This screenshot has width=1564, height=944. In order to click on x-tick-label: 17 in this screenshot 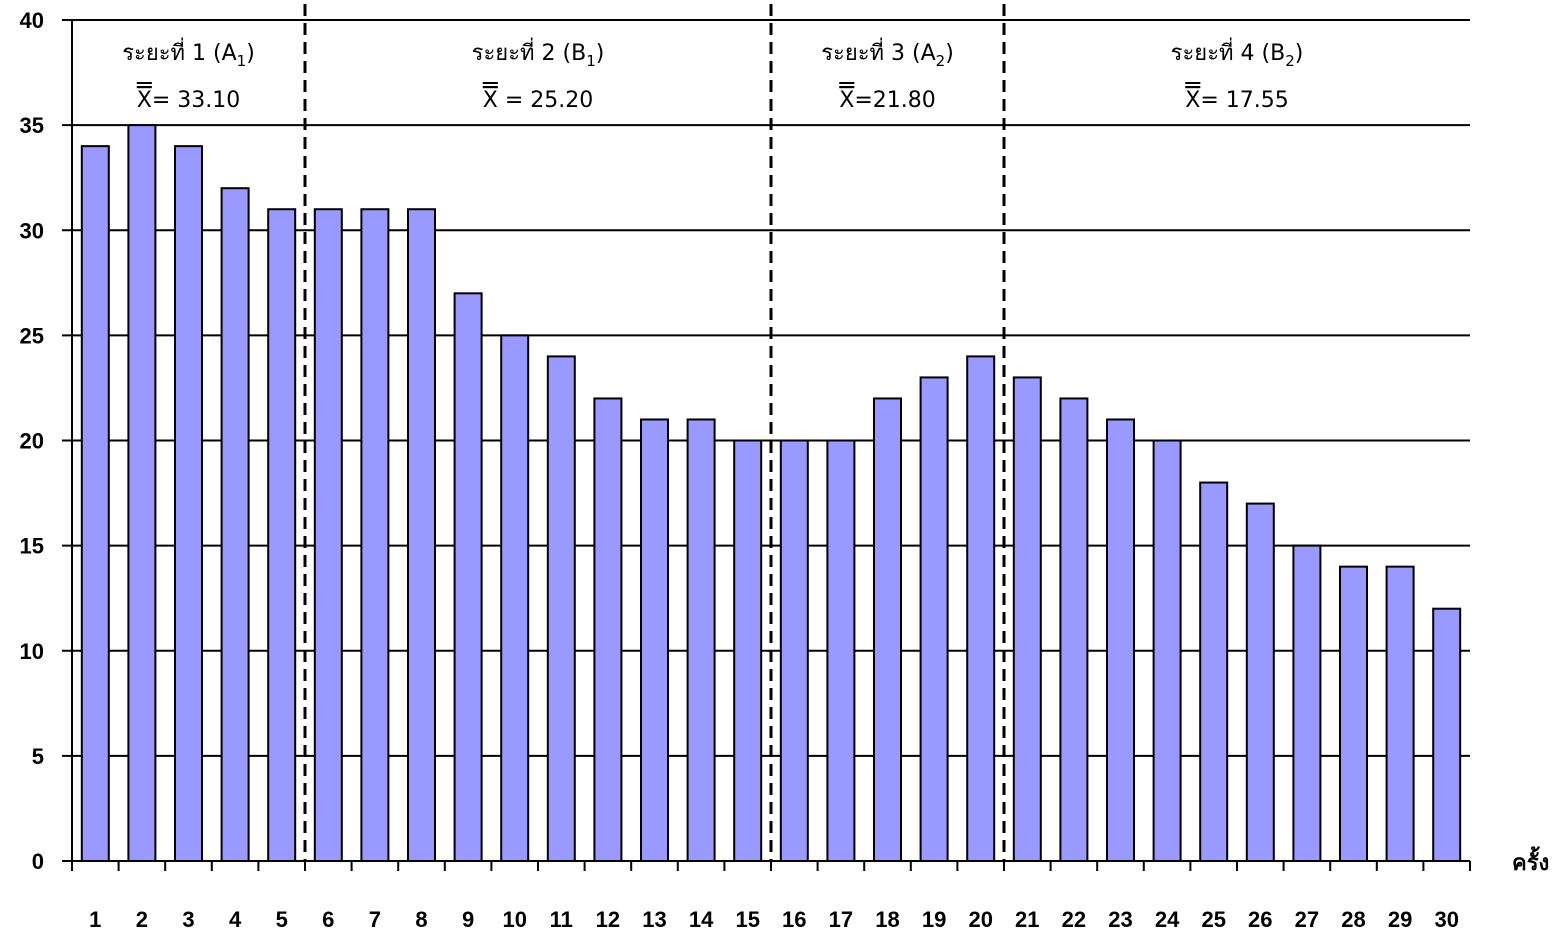, I will do `click(841, 919)`.